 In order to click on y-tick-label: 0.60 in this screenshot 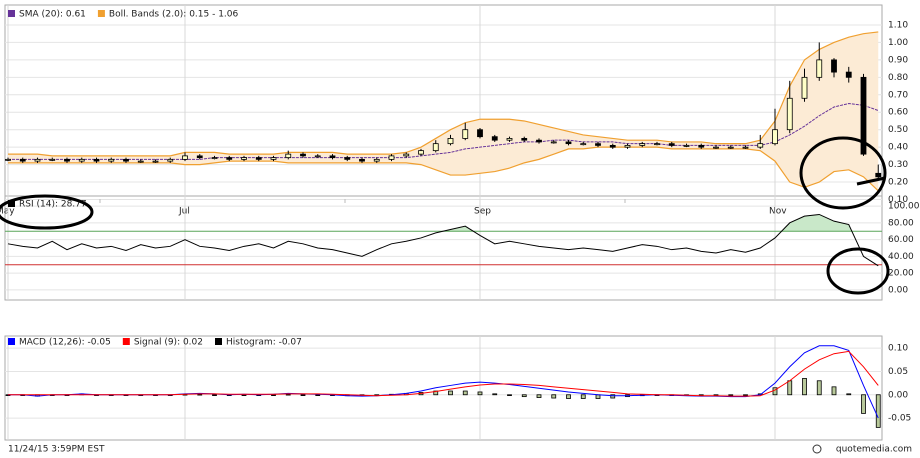, I will do `click(898, 113)`.